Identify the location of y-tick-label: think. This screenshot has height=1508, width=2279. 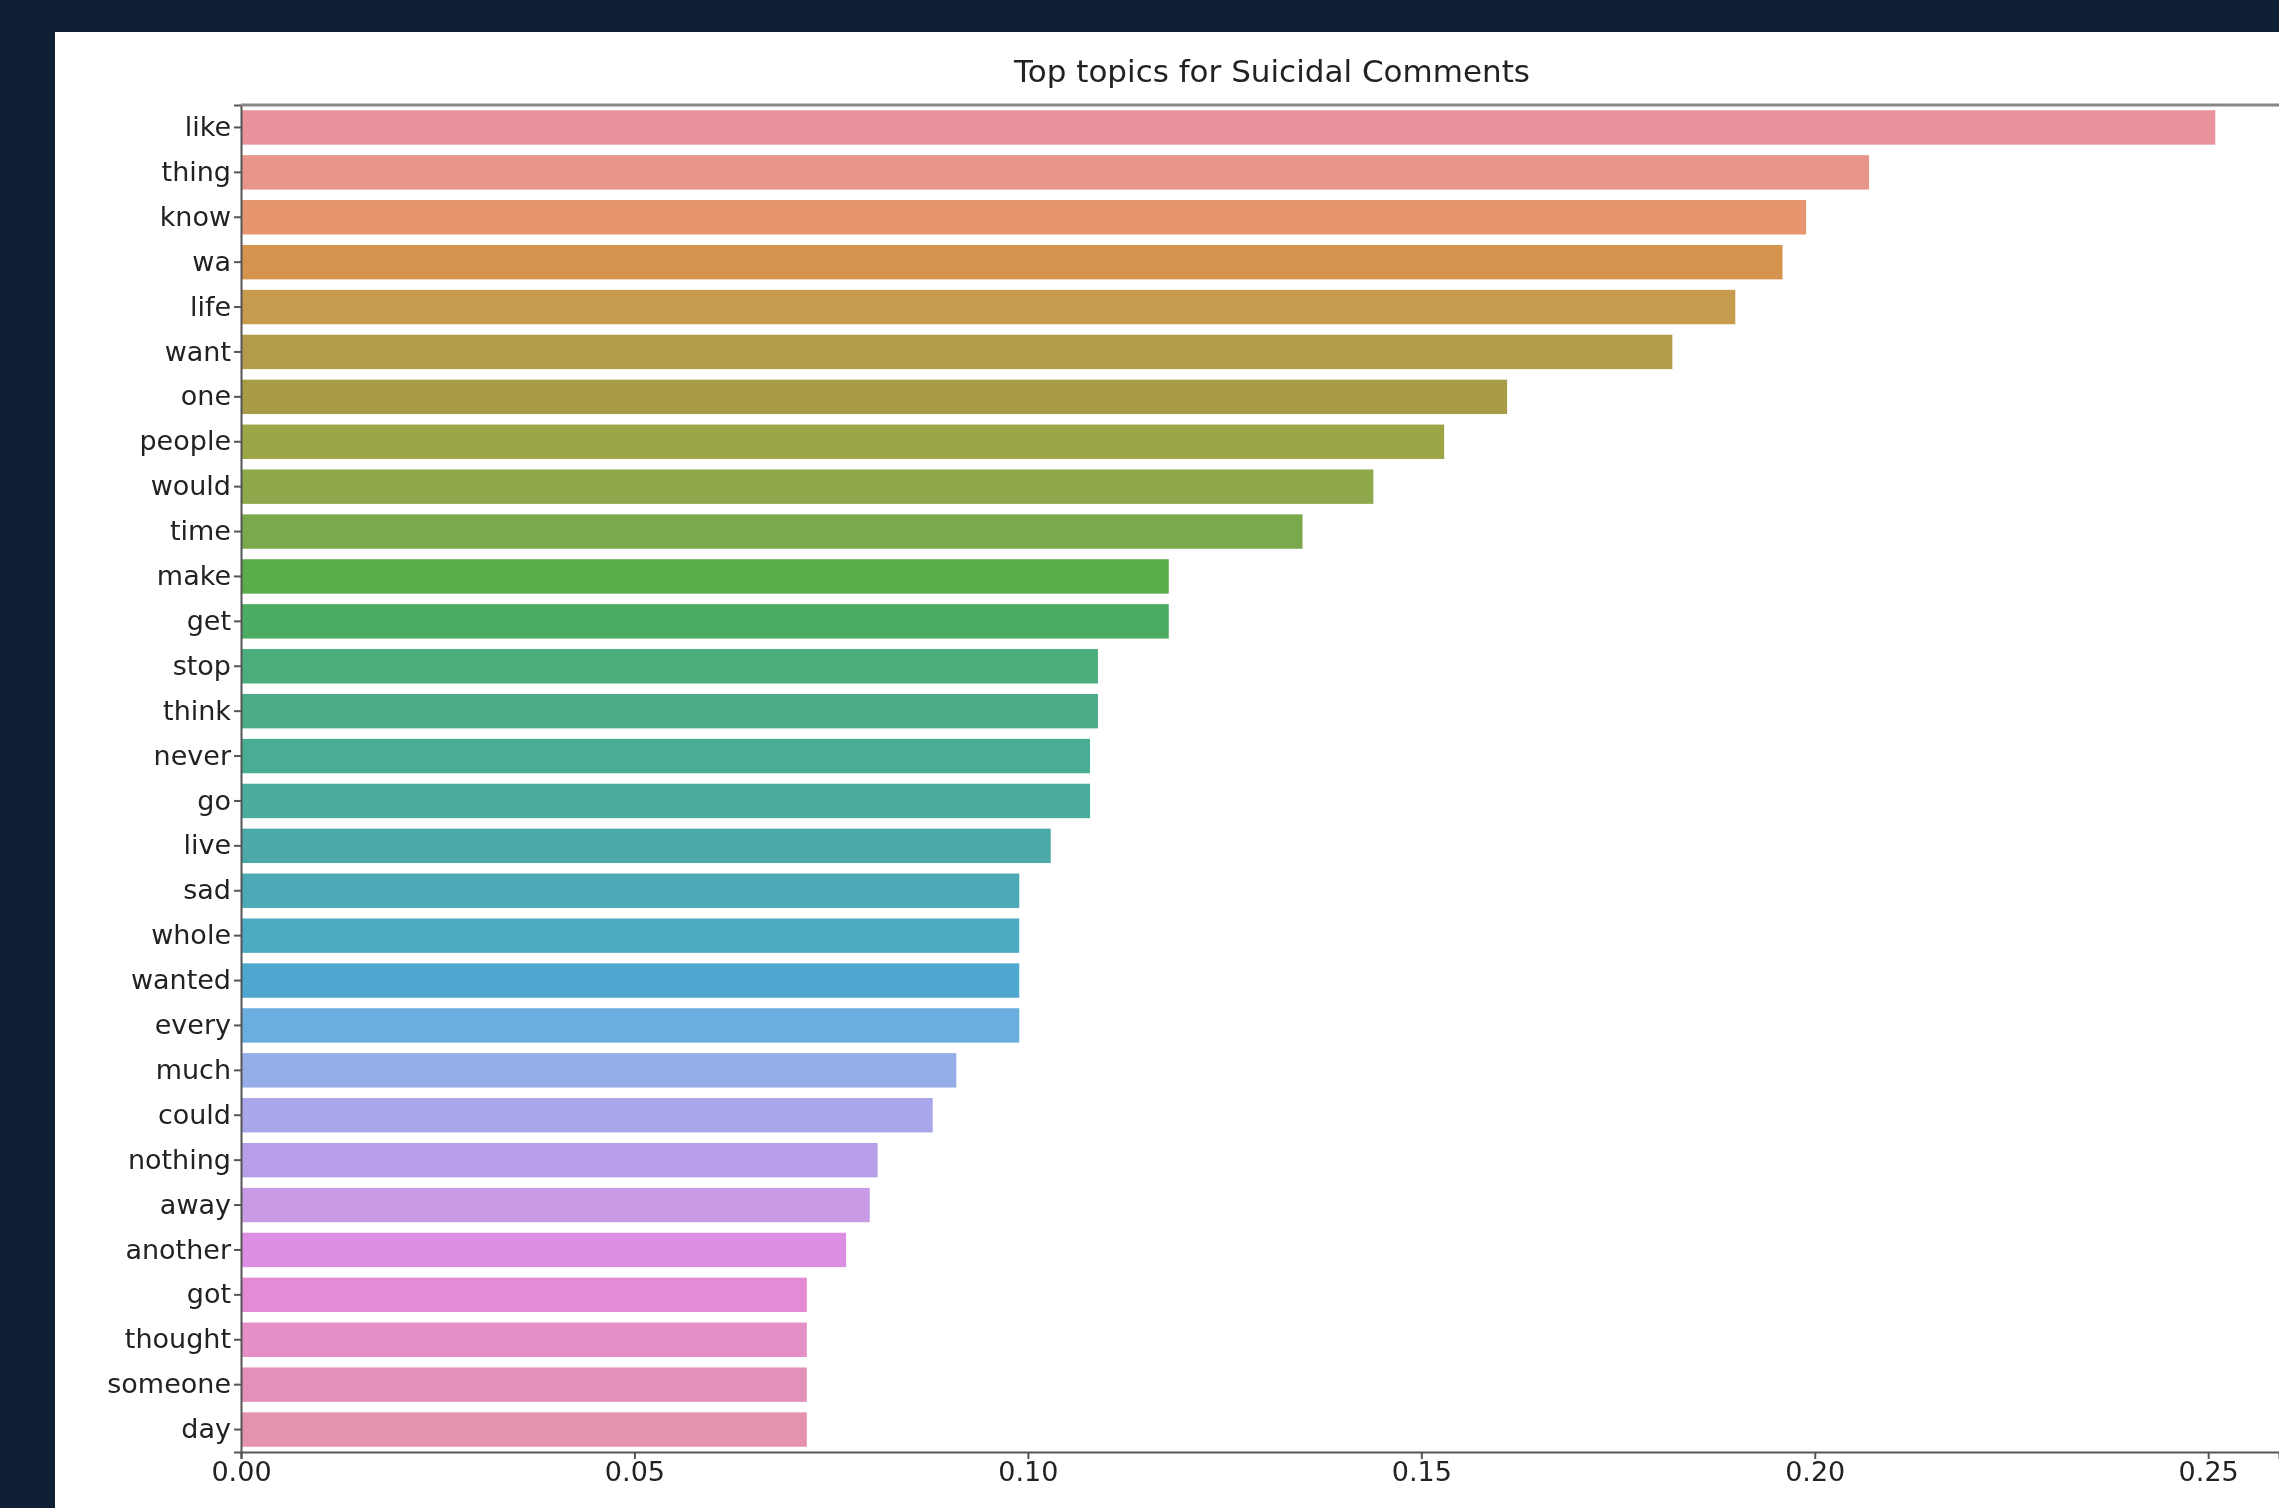
(197, 710).